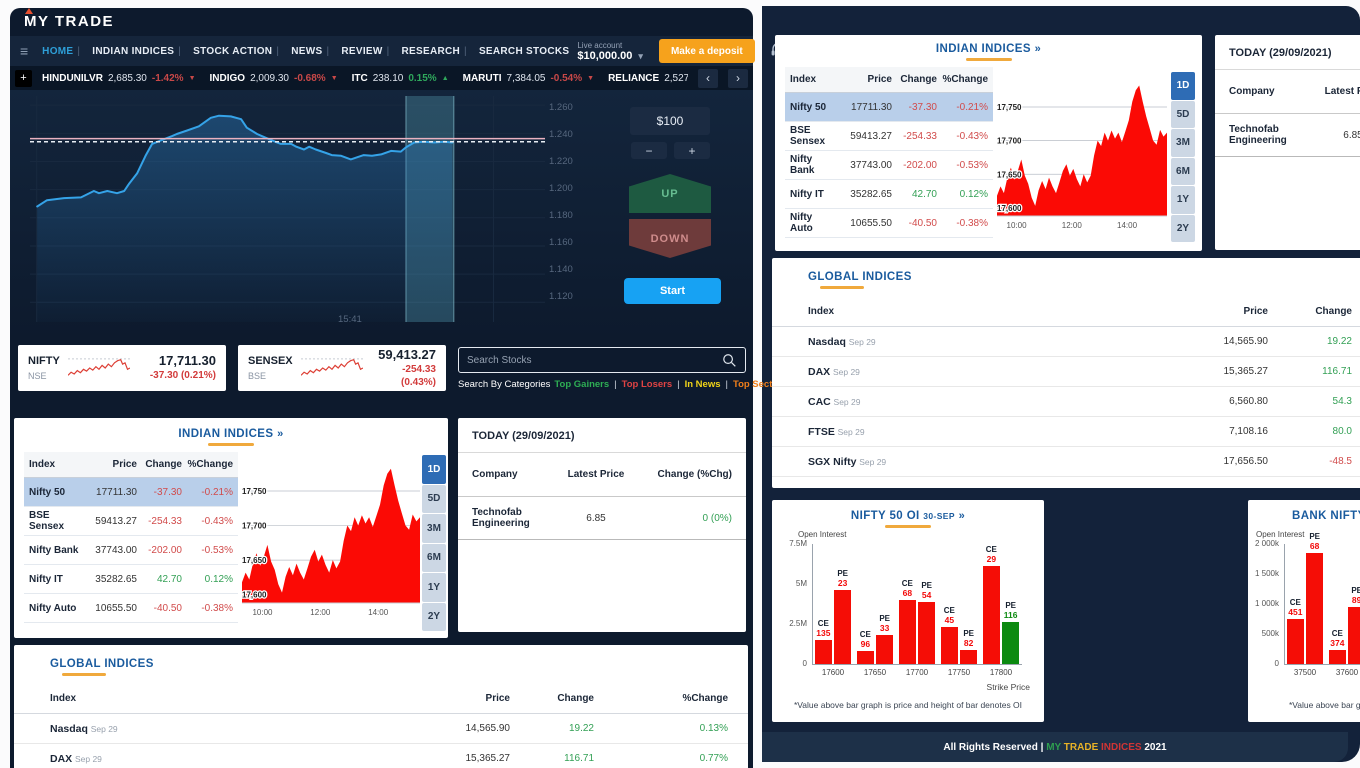 The width and height of the screenshot is (1360, 768). What do you see at coordinates (381, 756) in the screenshot?
I see `table-row: DAX Sep 29 15,365.27 116.71 0.77%` at bounding box center [381, 756].